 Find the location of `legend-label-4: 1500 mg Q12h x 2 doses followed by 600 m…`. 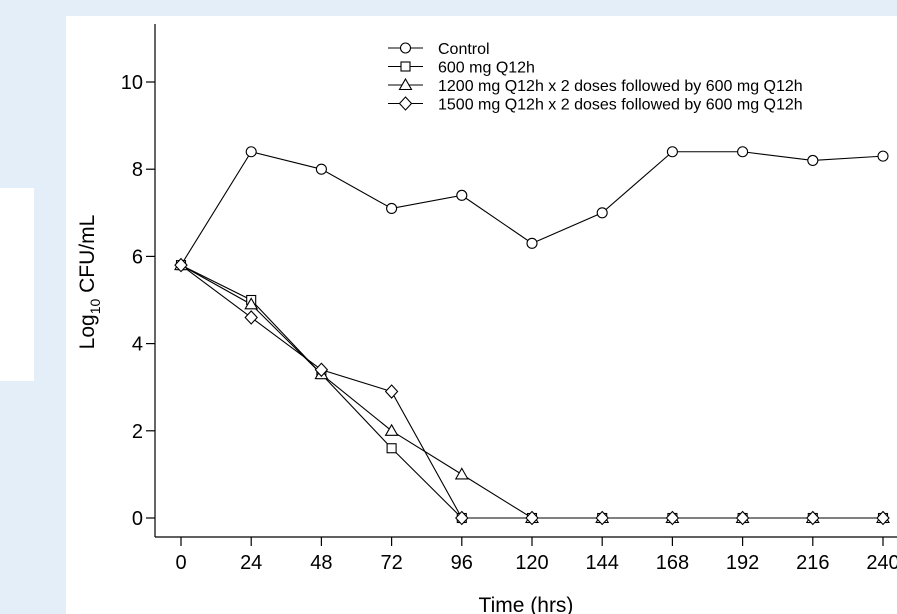

legend-label-4: 1500 mg Q12h x 2 doses followed by 600 m… is located at coordinates (620, 105).